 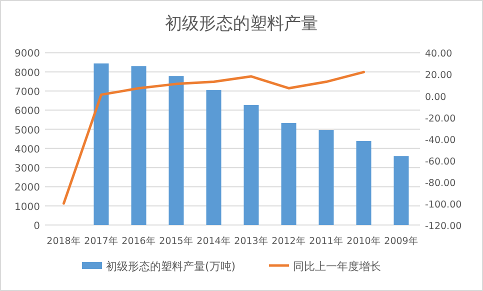 I want to click on x-tick-label: 2011年, so click(x=326, y=241).